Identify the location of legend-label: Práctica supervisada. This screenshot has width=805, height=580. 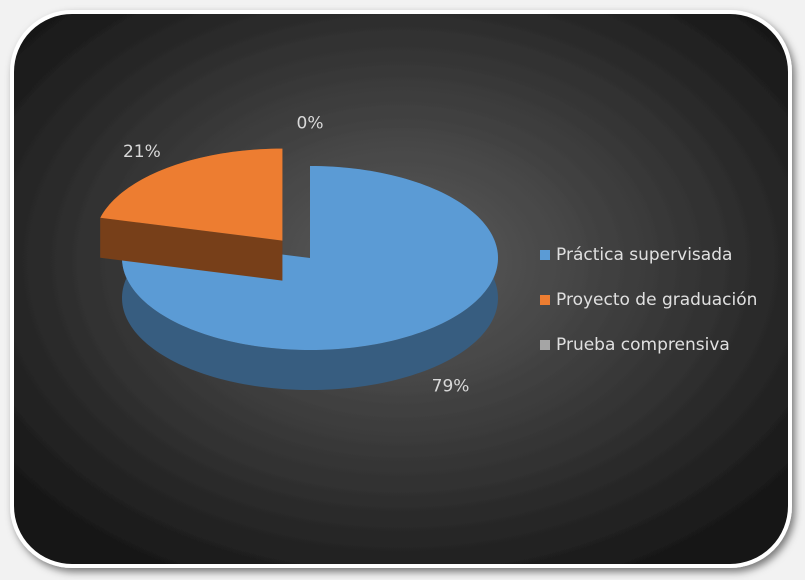
(644, 255).